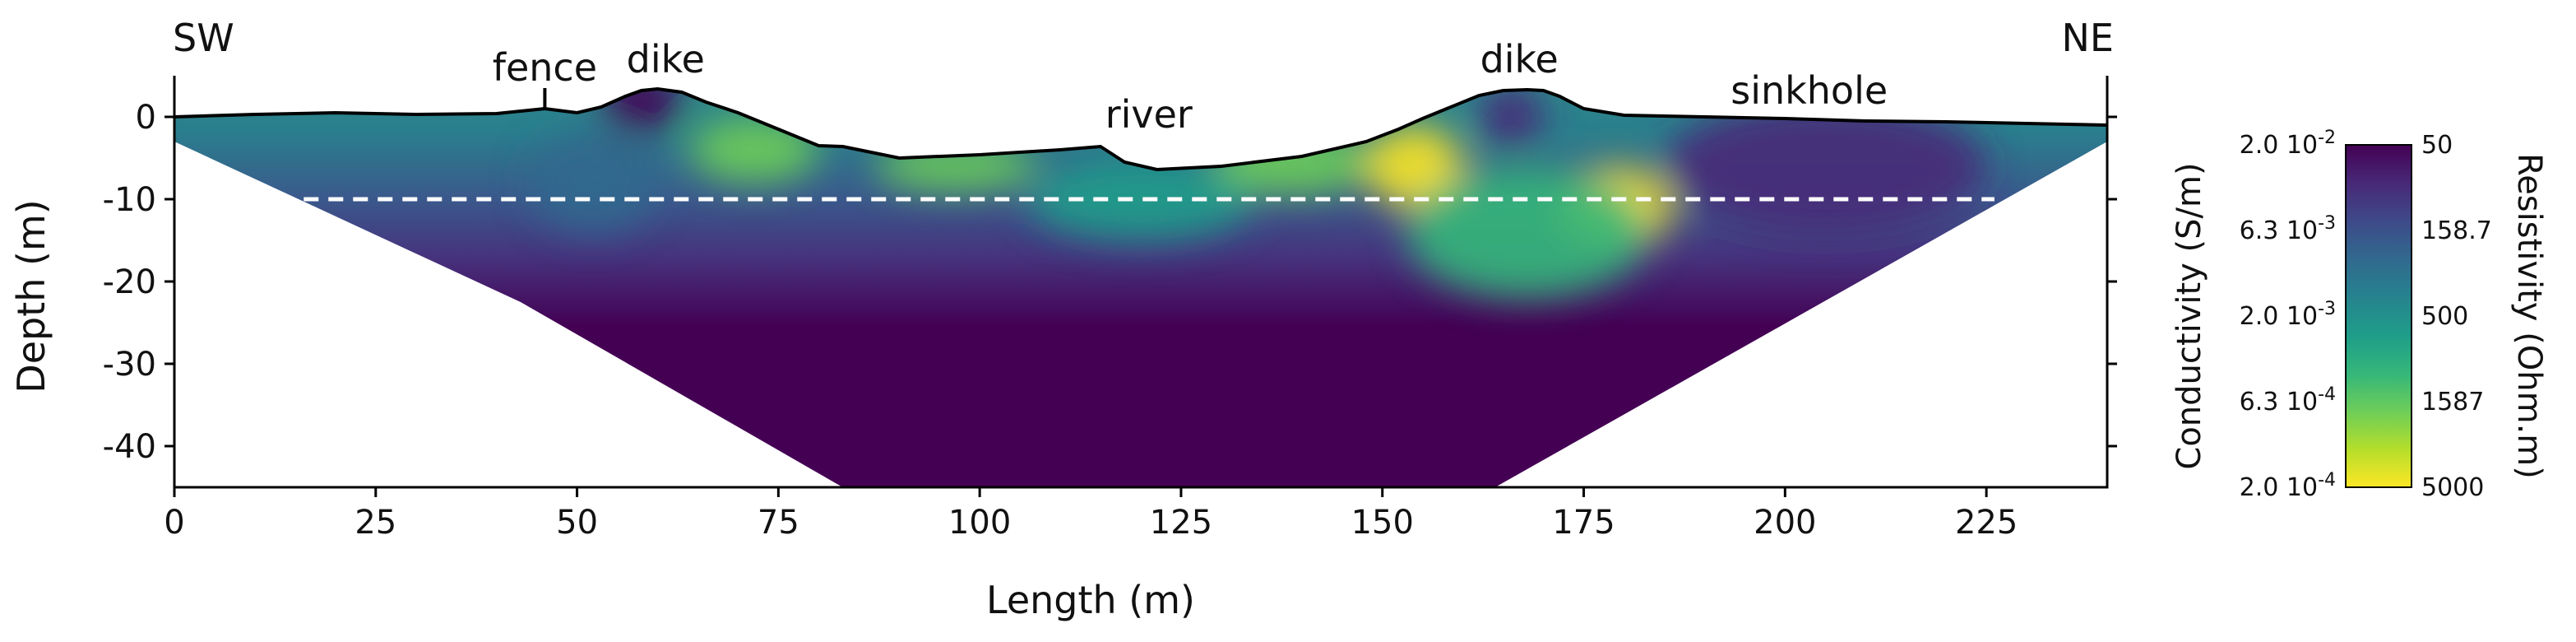 The width and height of the screenshot is (2576, 642). I want to click on resistivity-axis-title: Resistivity (Ohm.m), so click(2529, 316).